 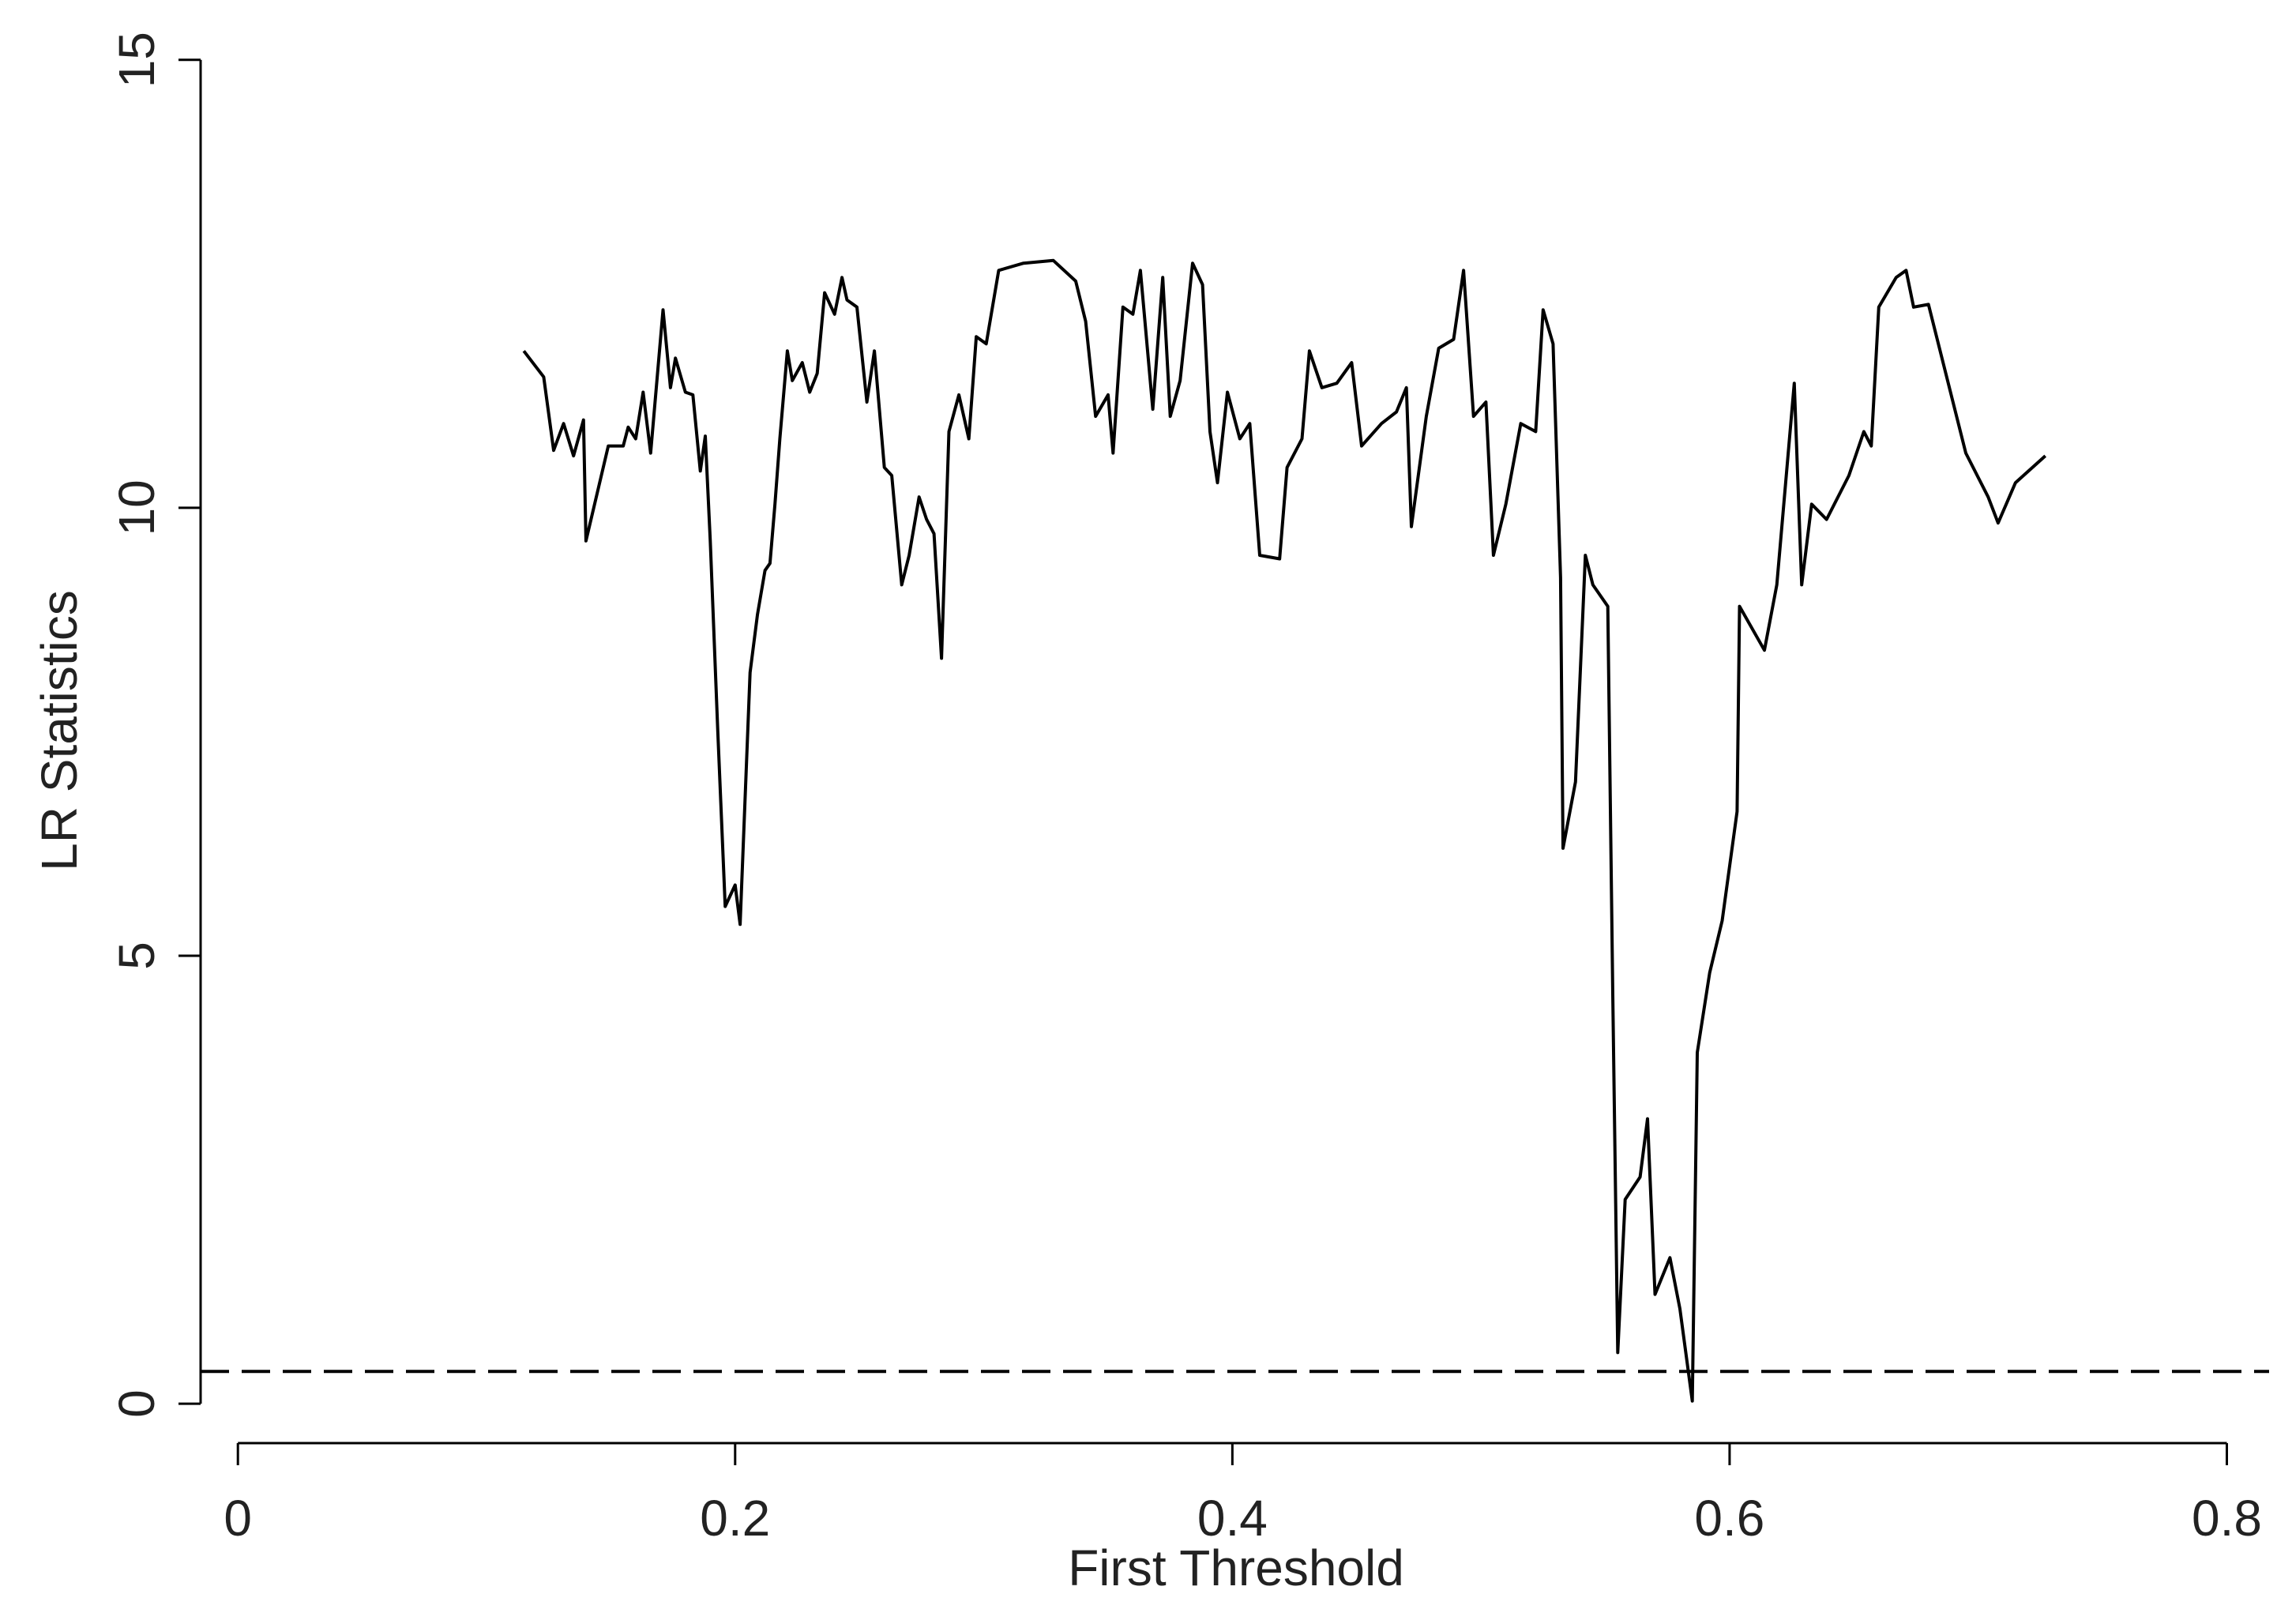 What do you see at coordinates (2227, 1518) in the screenshot?
I see `x-tick-label: 0.8` at bounding box center [2227, 1518].